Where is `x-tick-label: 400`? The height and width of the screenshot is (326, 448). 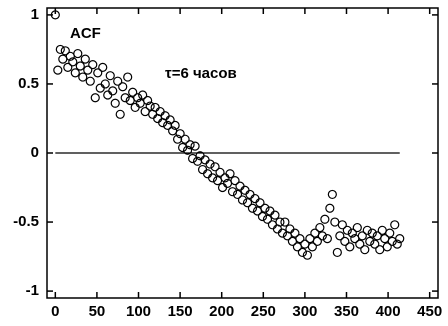 x-tick-label: 400 is located at coordinates (388, 311).